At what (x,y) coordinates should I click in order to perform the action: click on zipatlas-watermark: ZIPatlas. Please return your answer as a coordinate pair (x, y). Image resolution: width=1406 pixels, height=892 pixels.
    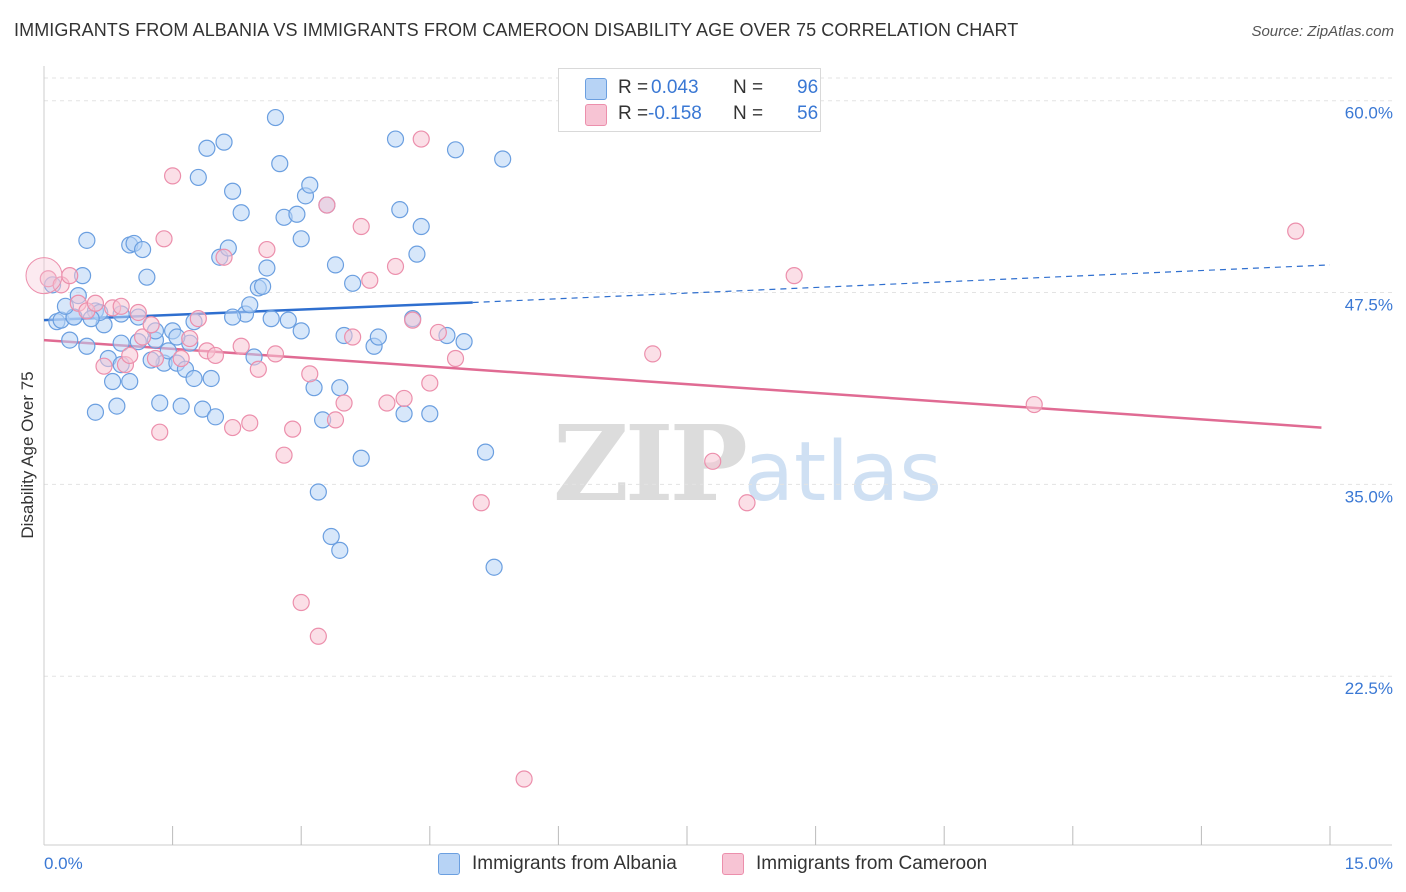
    Looking at the image, I should click on (747, 463).